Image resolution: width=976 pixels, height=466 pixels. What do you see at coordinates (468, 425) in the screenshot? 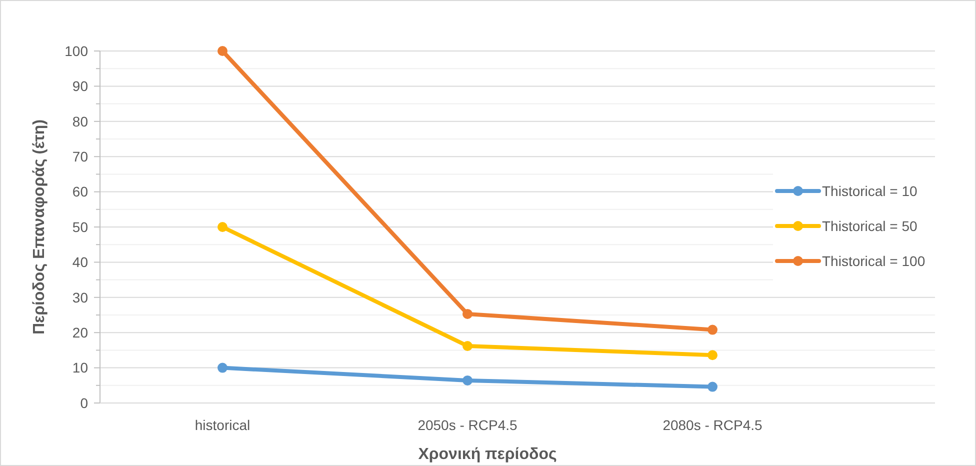
I see `x-tick-label: 2050s - RCP4.5` at bounding box center [468, 425].